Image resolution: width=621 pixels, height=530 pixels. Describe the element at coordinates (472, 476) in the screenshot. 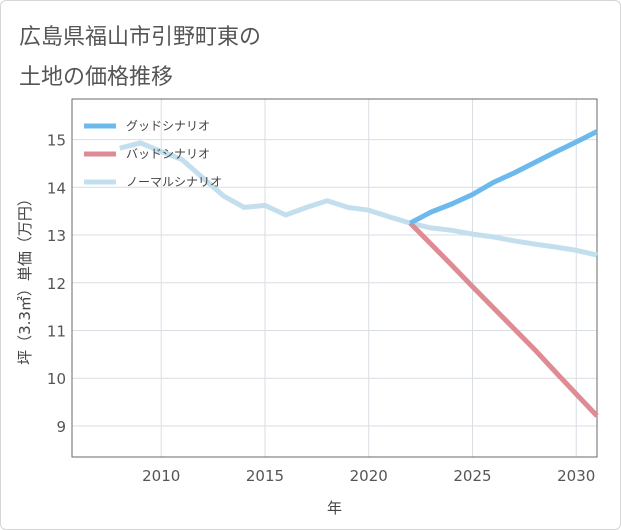

I see `x-tick-label: 2025` at that location.